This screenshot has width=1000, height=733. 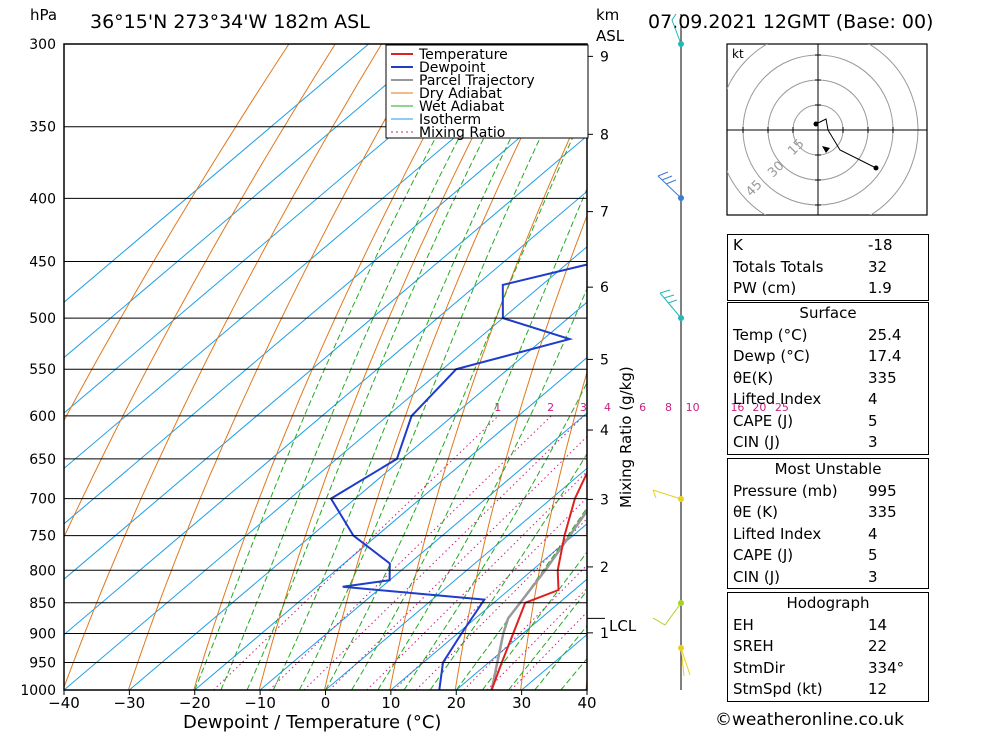 I want to click on sreh-label: SREH, so click(x=753, y=646).